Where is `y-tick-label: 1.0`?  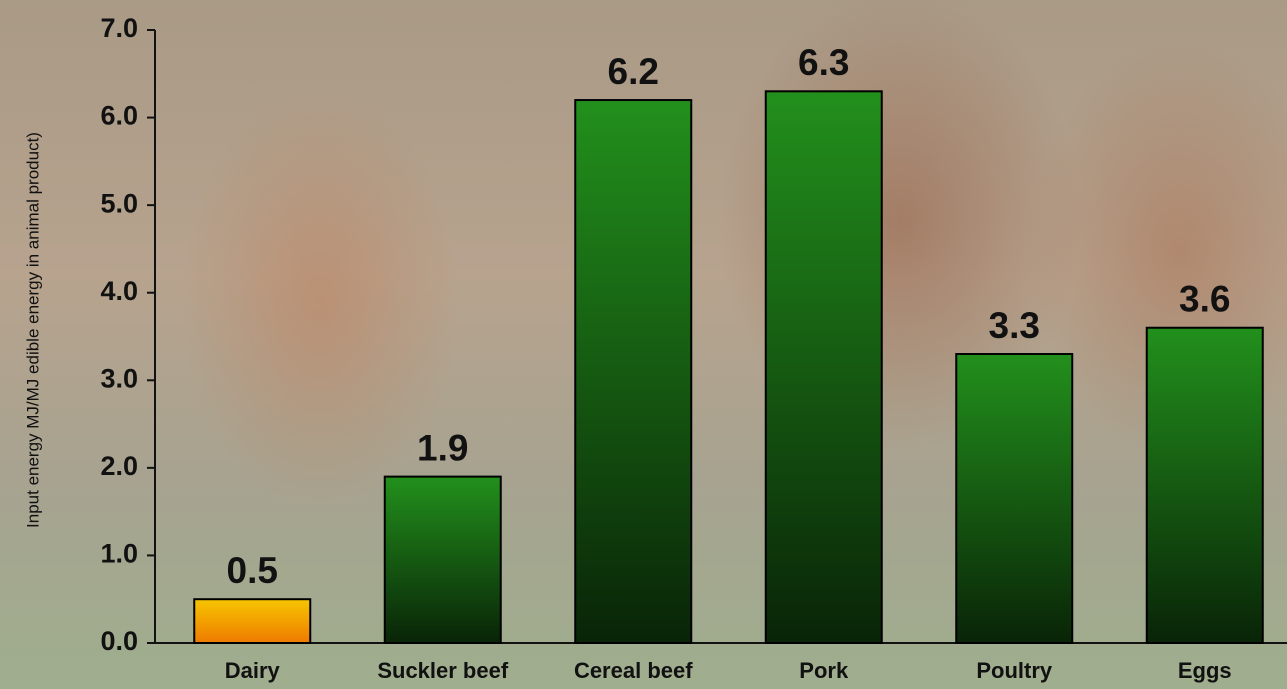 y-tick-label: 1.0 is located at coordinates (119, 554).